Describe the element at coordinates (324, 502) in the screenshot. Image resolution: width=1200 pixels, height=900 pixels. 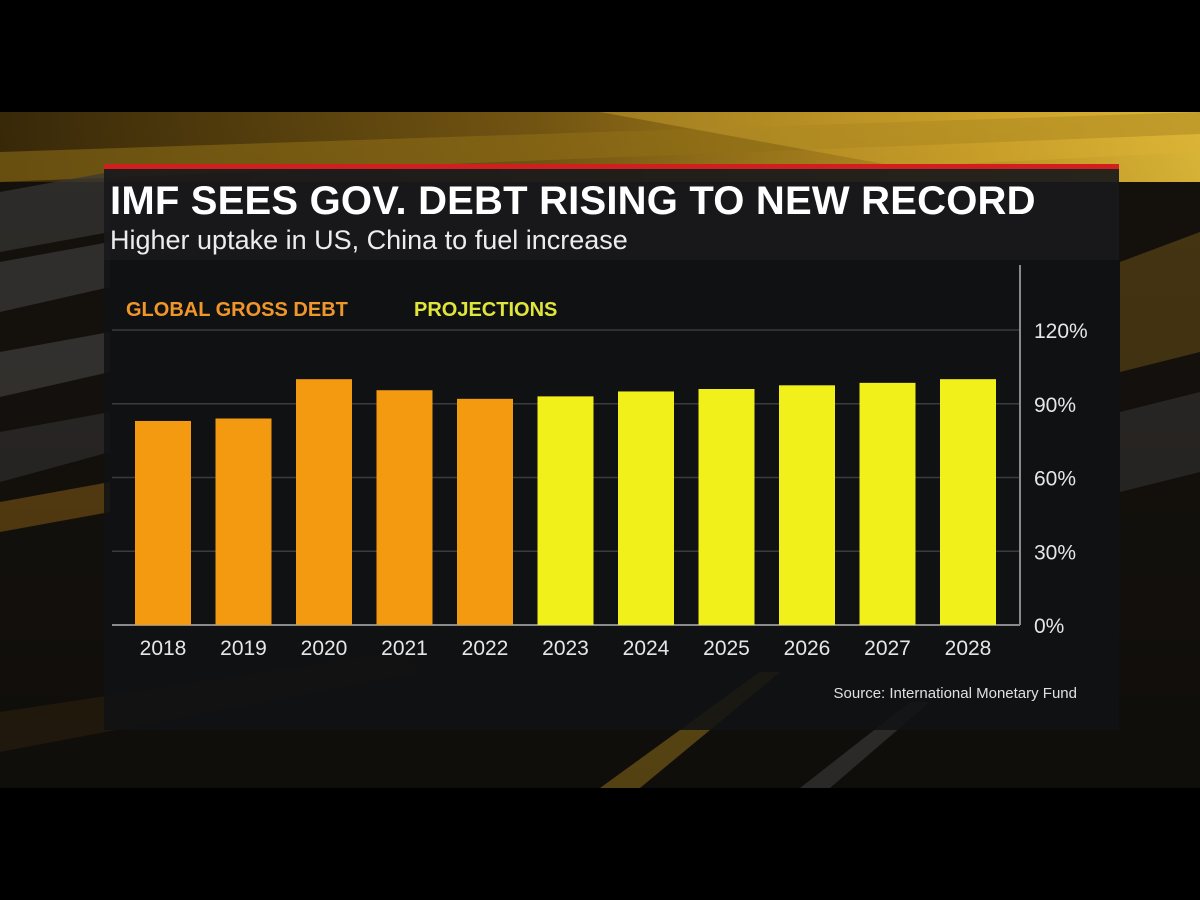
I see `bar-2020` at that location.